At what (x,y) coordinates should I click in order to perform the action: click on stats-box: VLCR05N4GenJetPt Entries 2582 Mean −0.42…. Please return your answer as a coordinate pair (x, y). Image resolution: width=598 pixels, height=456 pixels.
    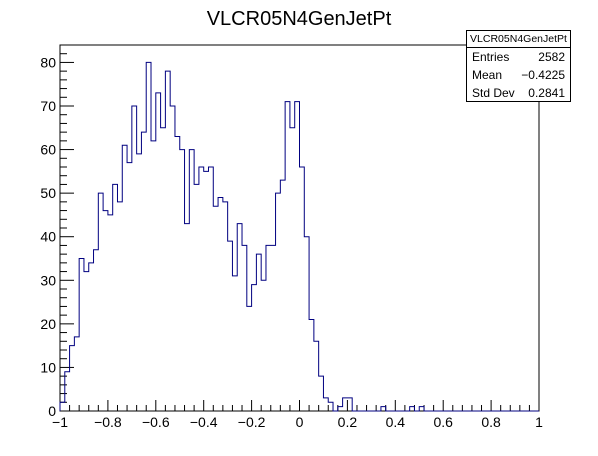
    Looking at the image, I should click on (518, 66).